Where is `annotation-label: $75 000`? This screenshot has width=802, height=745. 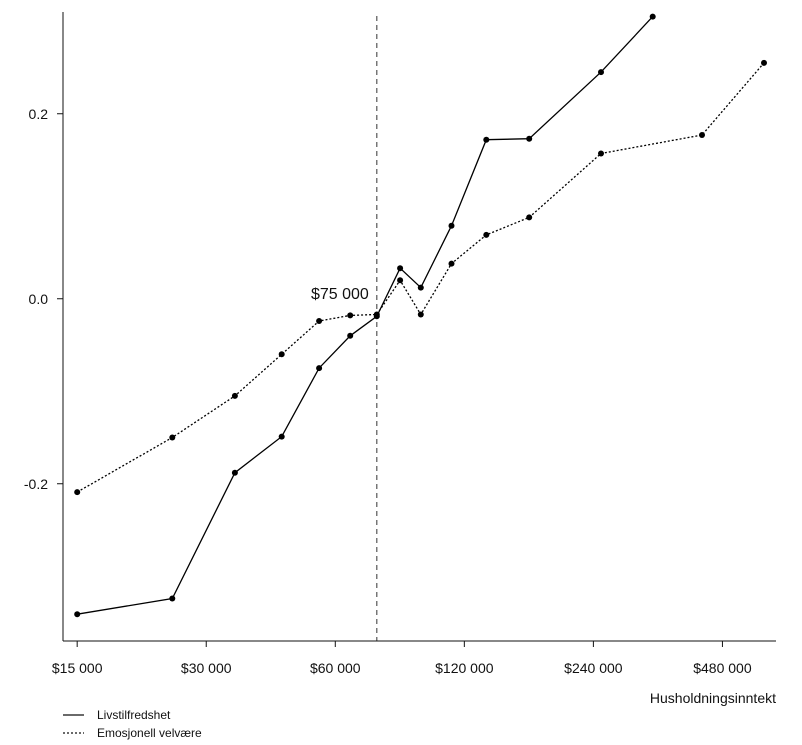
annotation-label: $75 000 is located at coordinates (340, 294).